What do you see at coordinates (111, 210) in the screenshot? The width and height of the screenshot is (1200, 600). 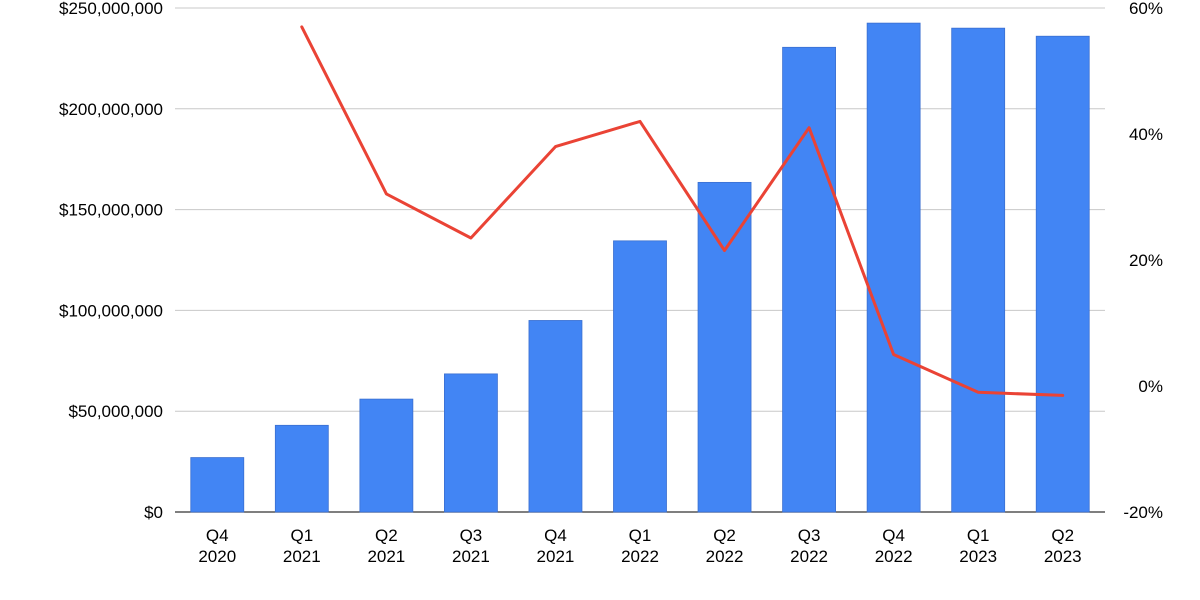 I see `left-axis-tick: $150,000,000` at bounding box center [111, 210].